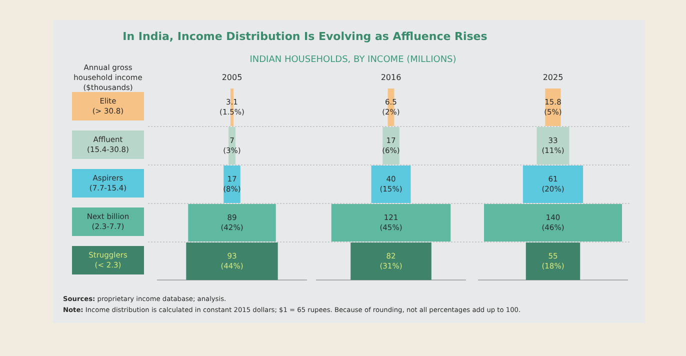 This screenshot has height=356, width=686. I want to click on series-label: 2005, so click(232, 77).